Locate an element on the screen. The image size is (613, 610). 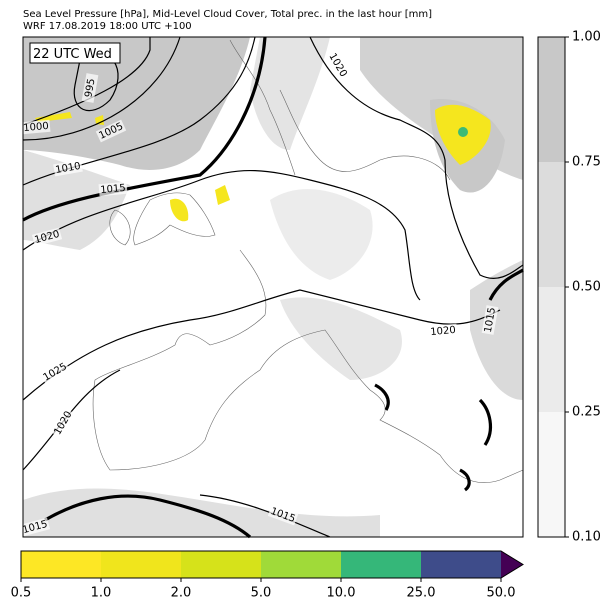
time-label: 22 UTC Wed is located at coordinates (72, 54).